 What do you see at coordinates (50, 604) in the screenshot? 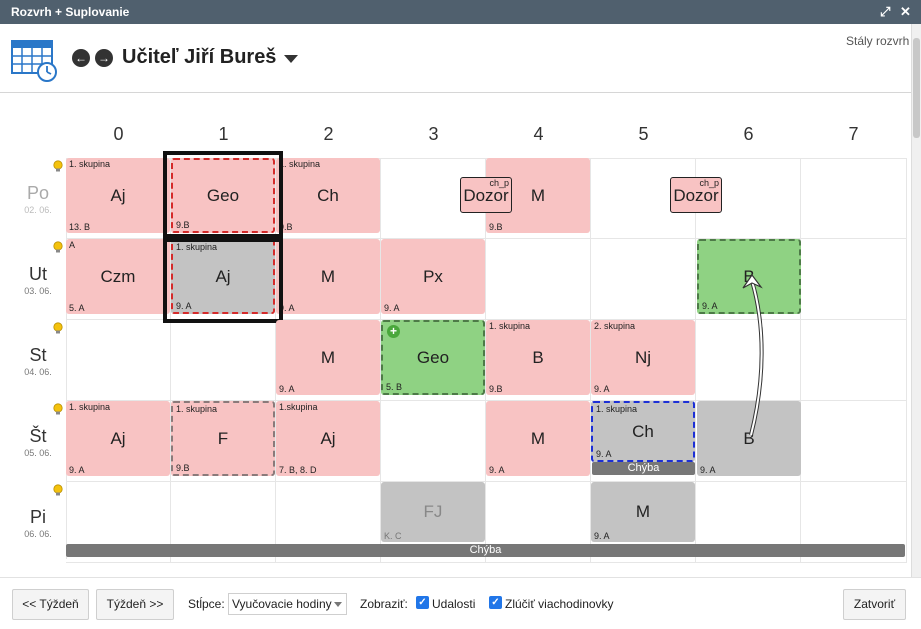
I see `prev-week-button: << Týždeň` at bounding box center [50, 604].